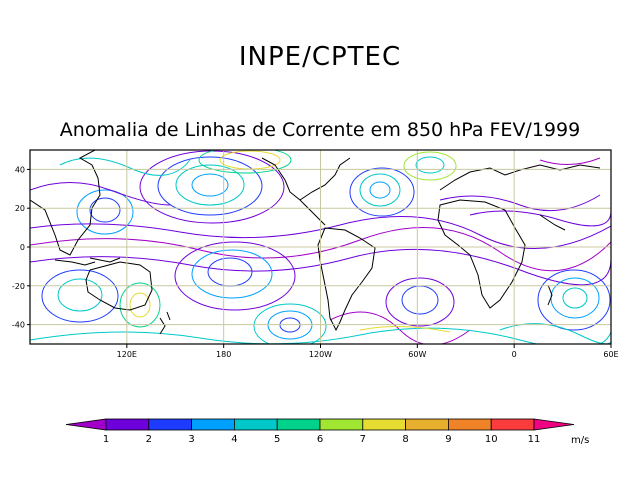 This screenshot has height=494, width=640. What do you see at coordinates (514, 354) in the screenshot?
I see `lon-tick-label: 0` at bounding box center [514, 354].